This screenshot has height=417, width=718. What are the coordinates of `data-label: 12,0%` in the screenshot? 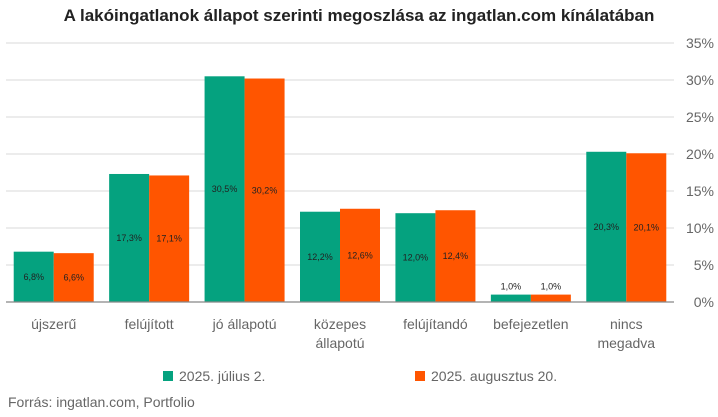 It's located at (416, 258).